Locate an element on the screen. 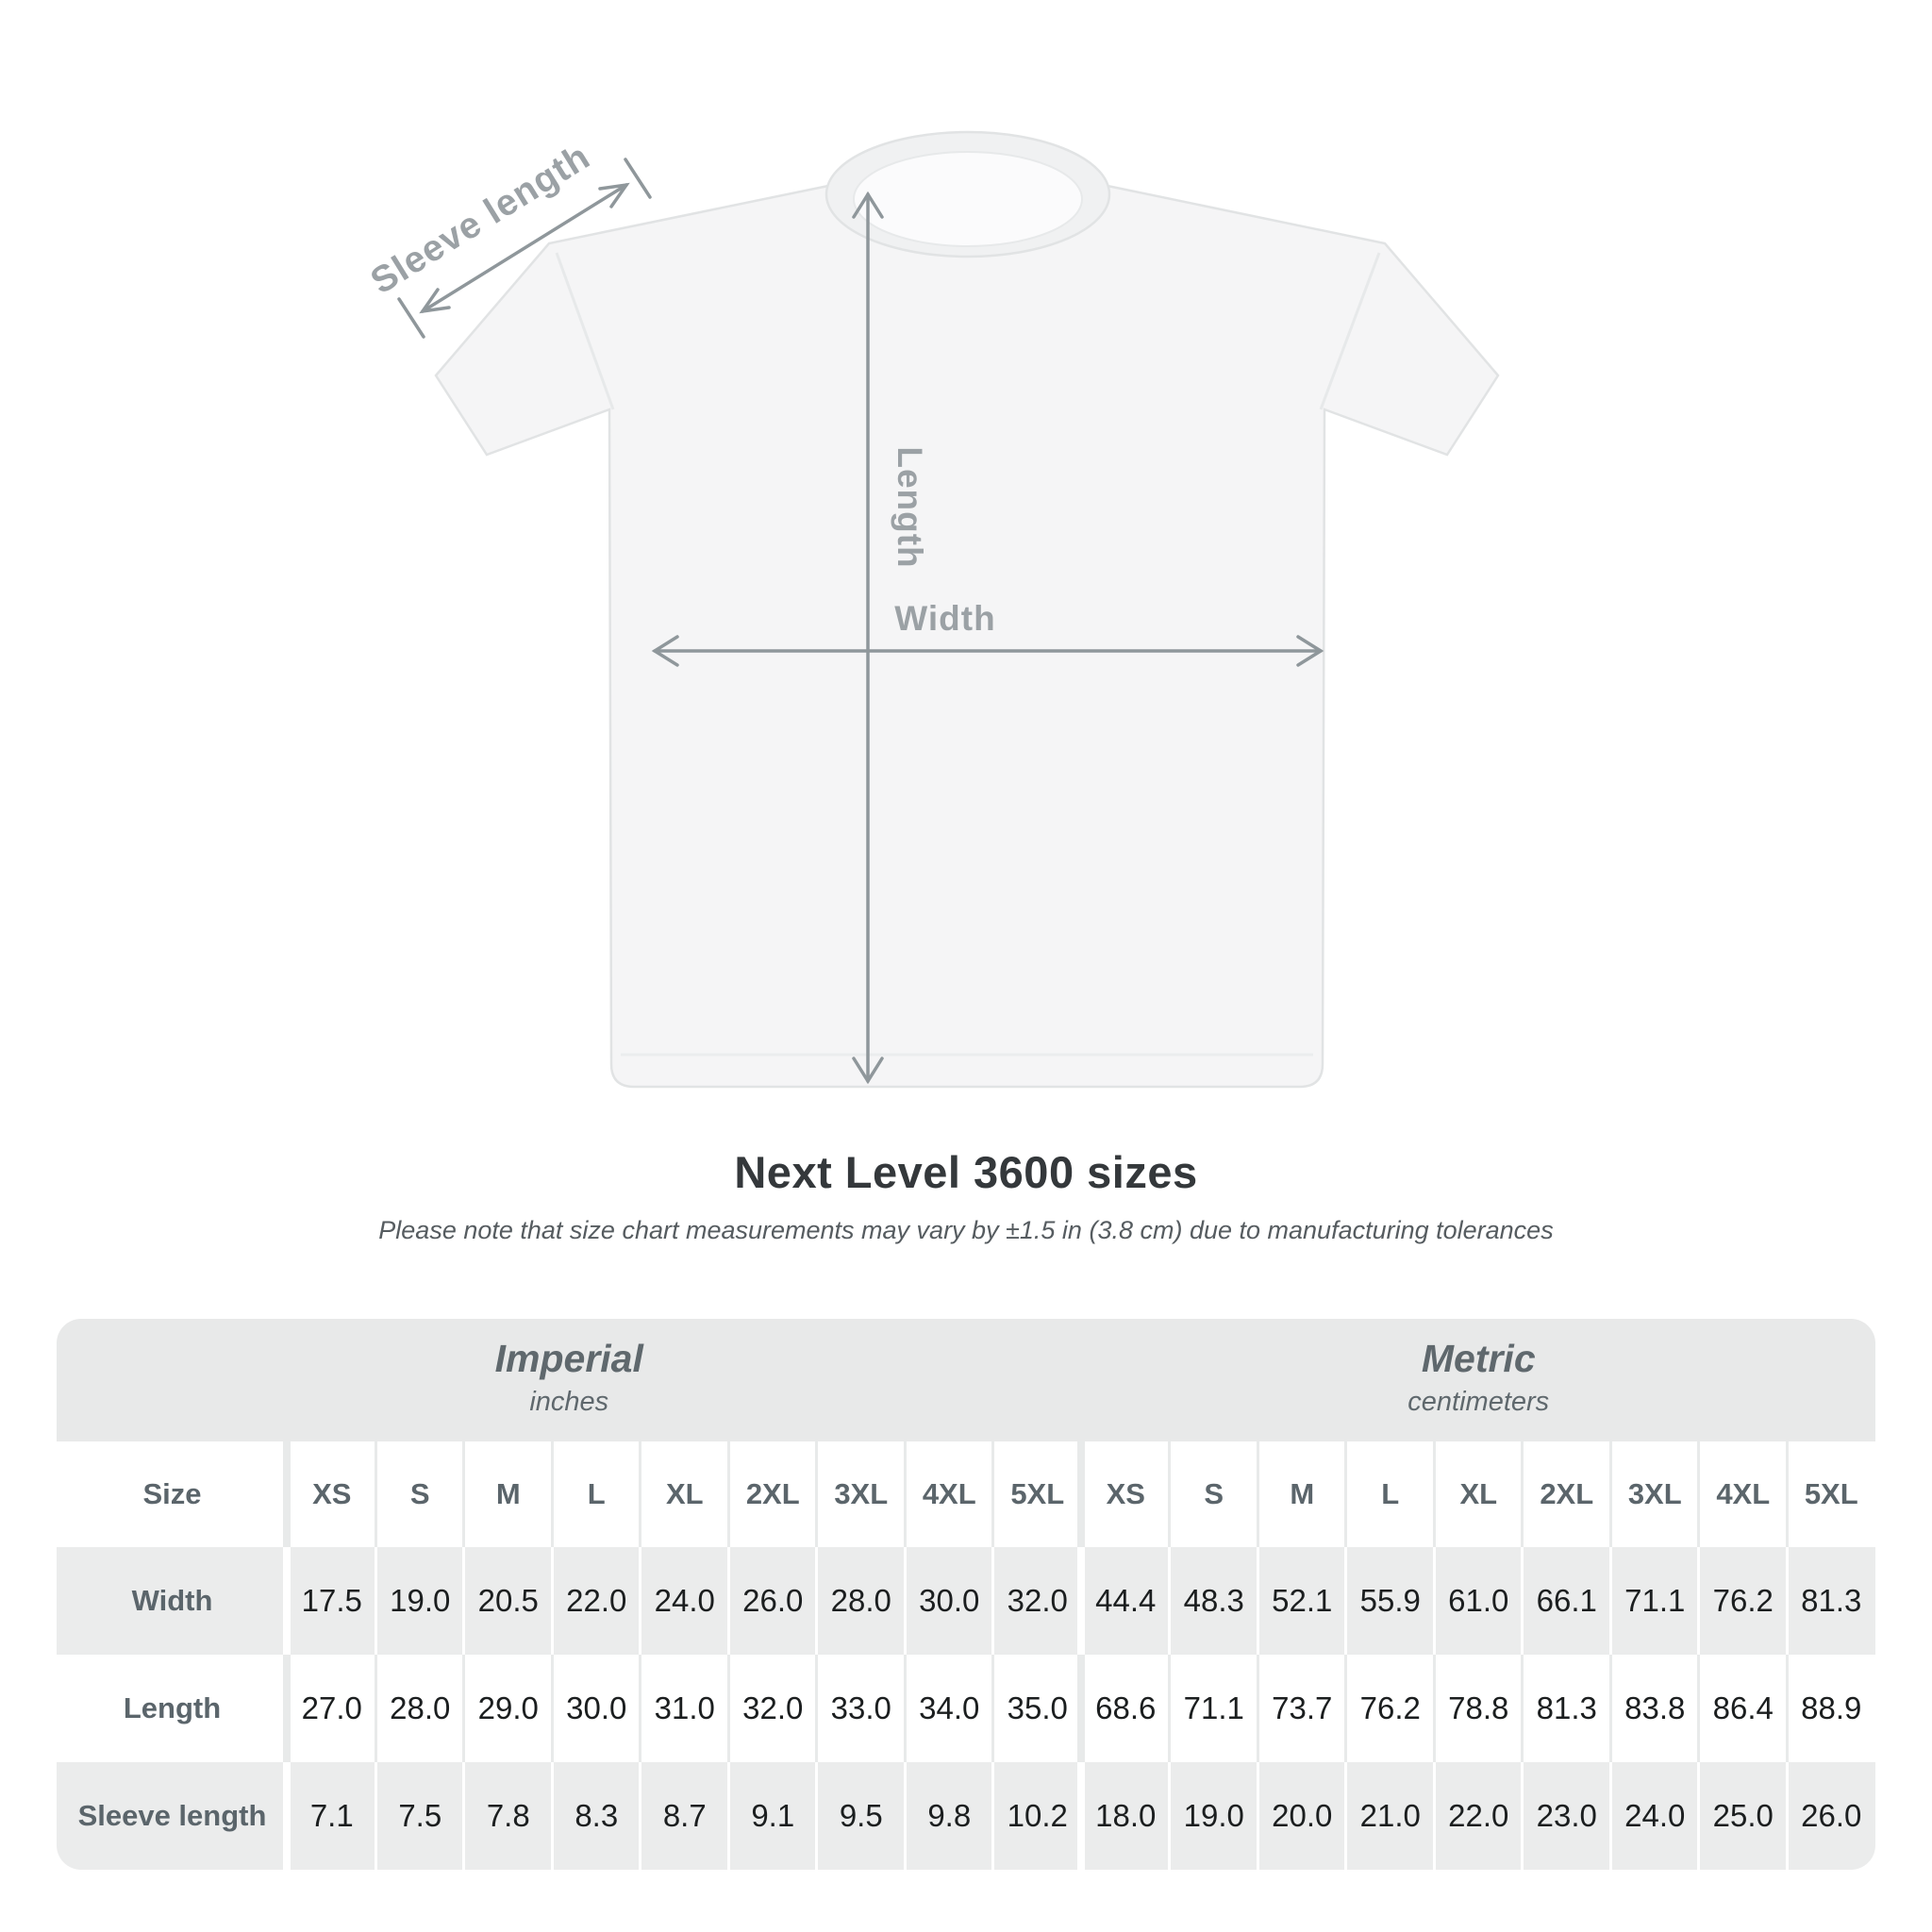 This screenshot has width=1932, height=1932. value-cell-imperial: 22.0 is located at coordinates (597, 1601).